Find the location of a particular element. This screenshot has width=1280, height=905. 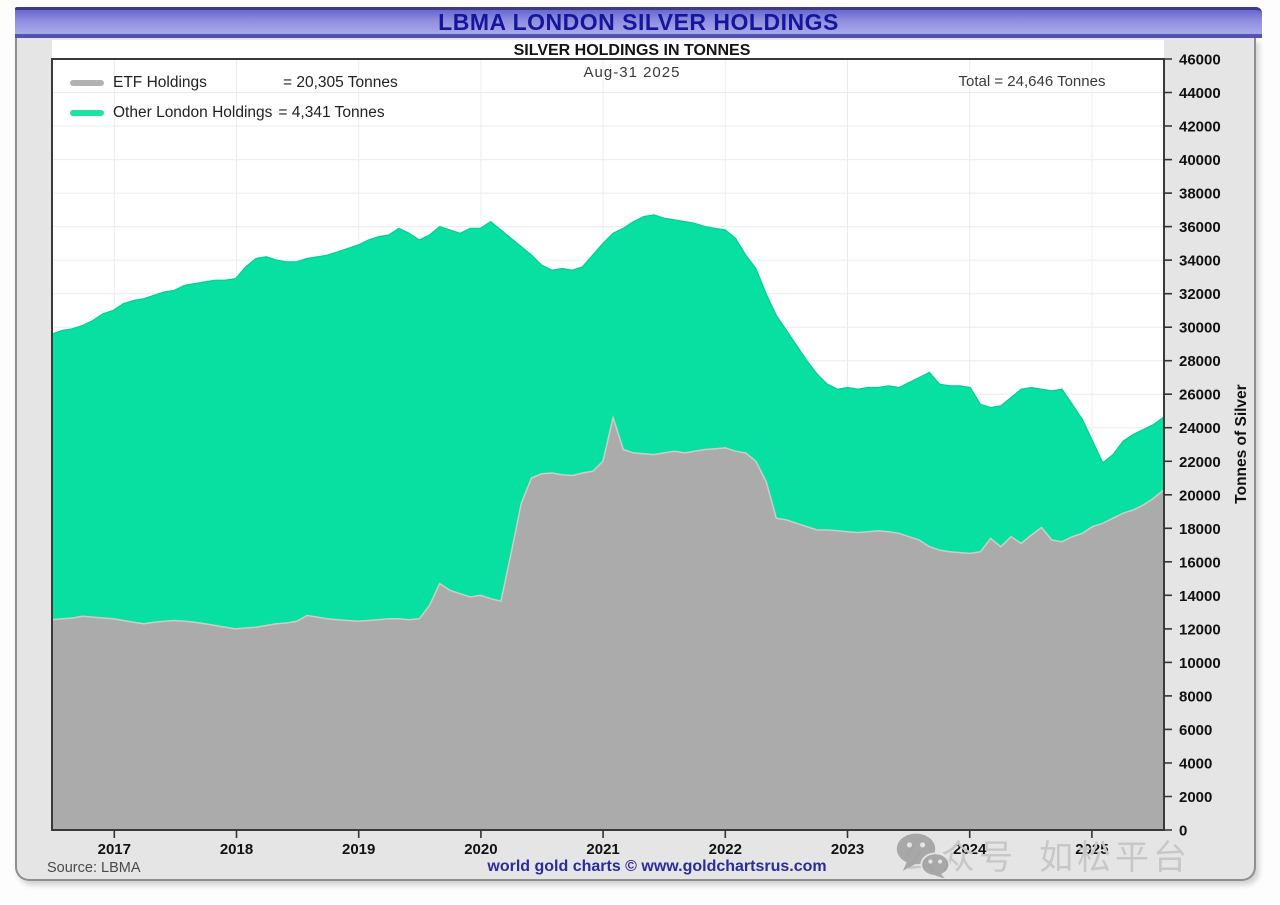

svg-text: 2018 is located at coordinates (236, 849).